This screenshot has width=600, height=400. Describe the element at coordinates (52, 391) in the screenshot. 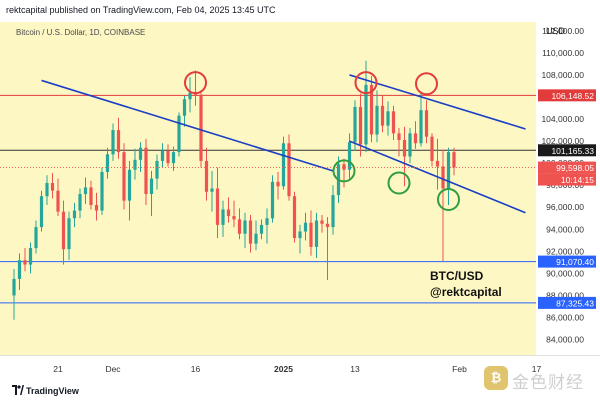

I see `tradingview-brand: TradingView` at that location.